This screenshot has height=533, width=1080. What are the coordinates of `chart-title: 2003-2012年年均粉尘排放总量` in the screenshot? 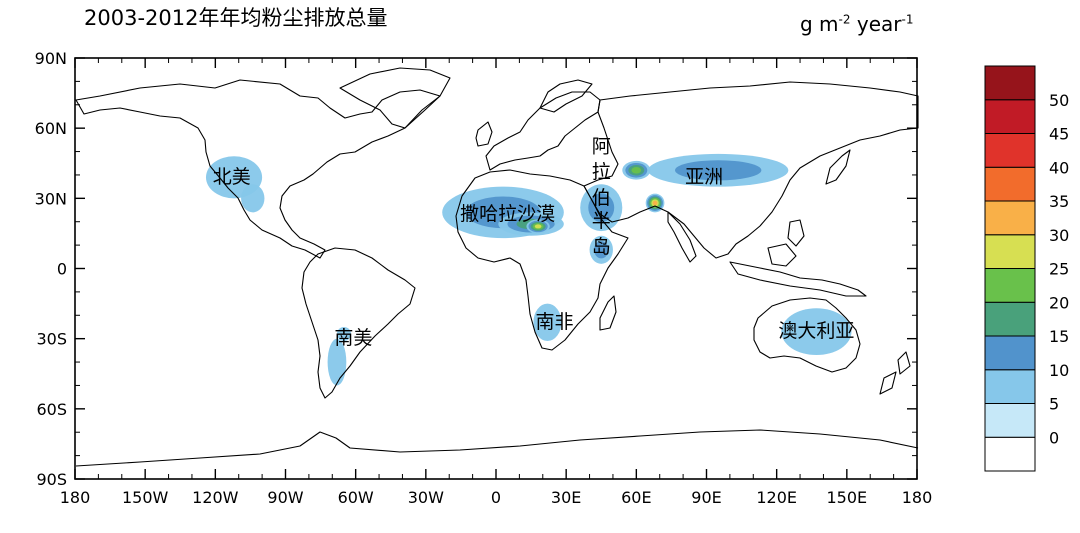 It's located at (236, 18).